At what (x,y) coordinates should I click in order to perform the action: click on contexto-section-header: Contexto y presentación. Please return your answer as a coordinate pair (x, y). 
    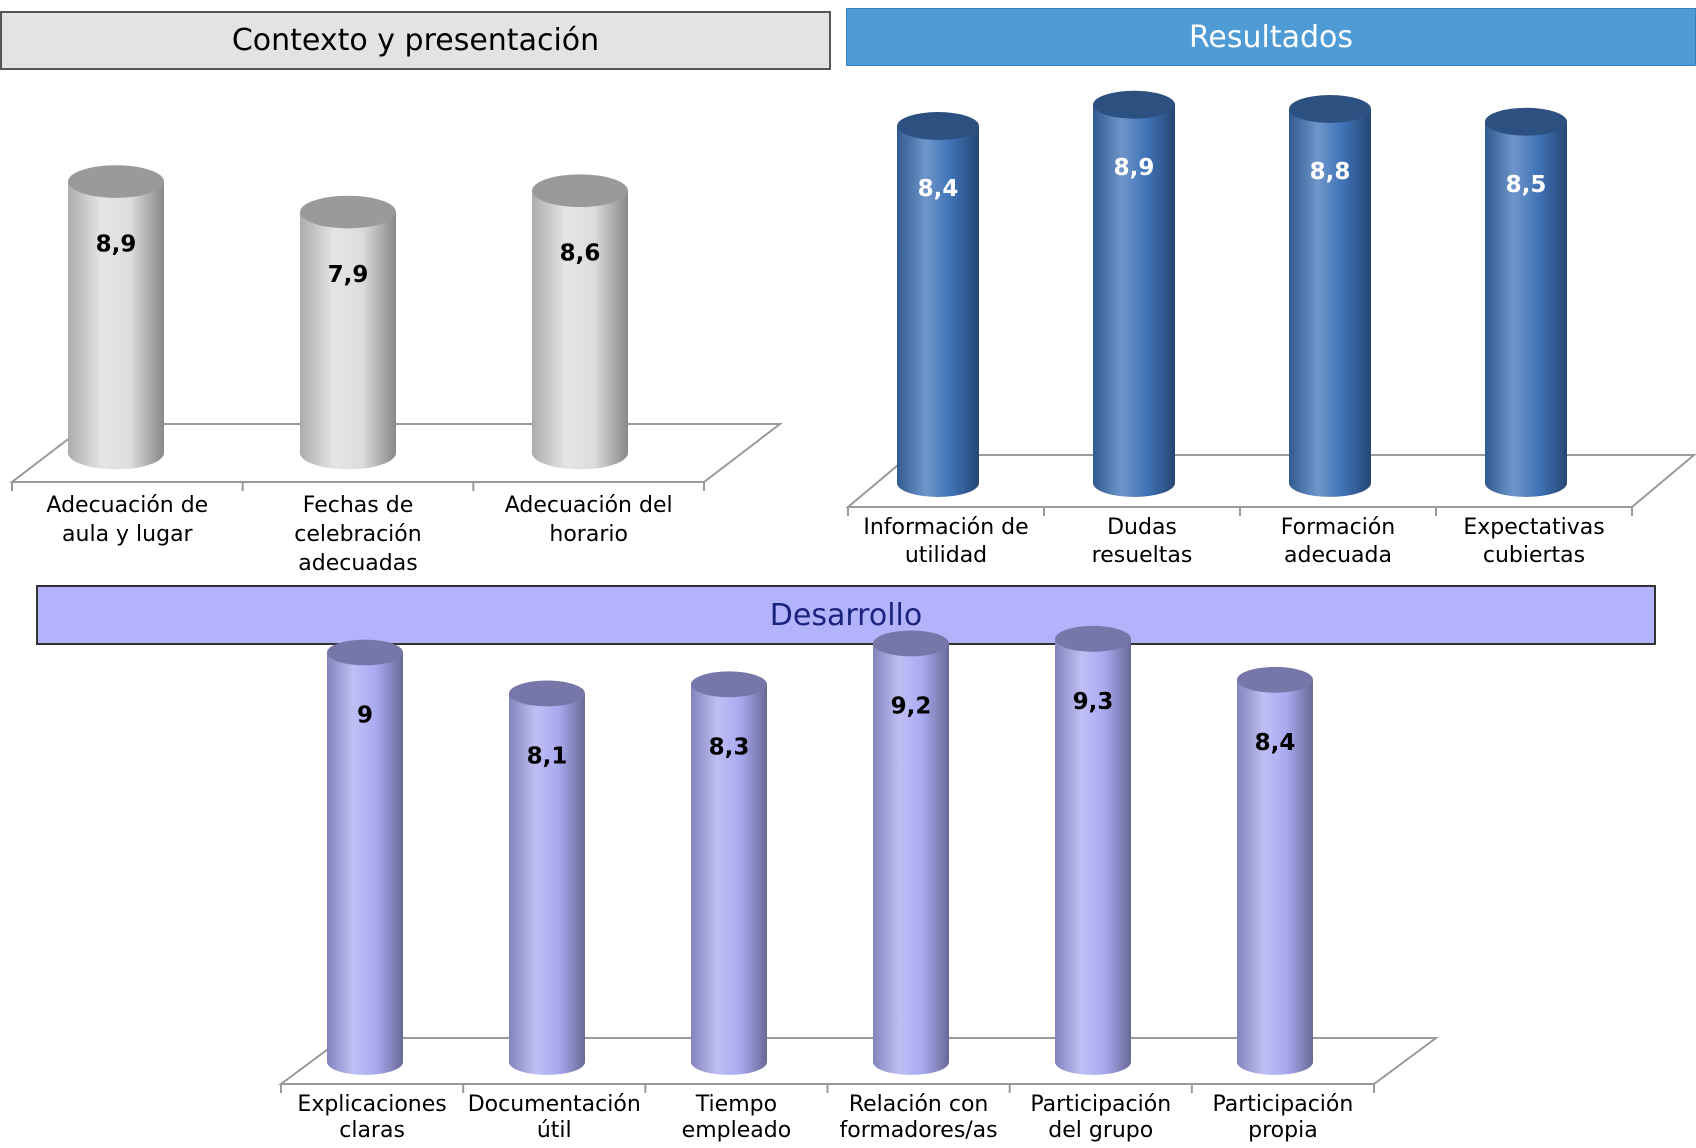
    Looking at the image, I should click on (415, 40).